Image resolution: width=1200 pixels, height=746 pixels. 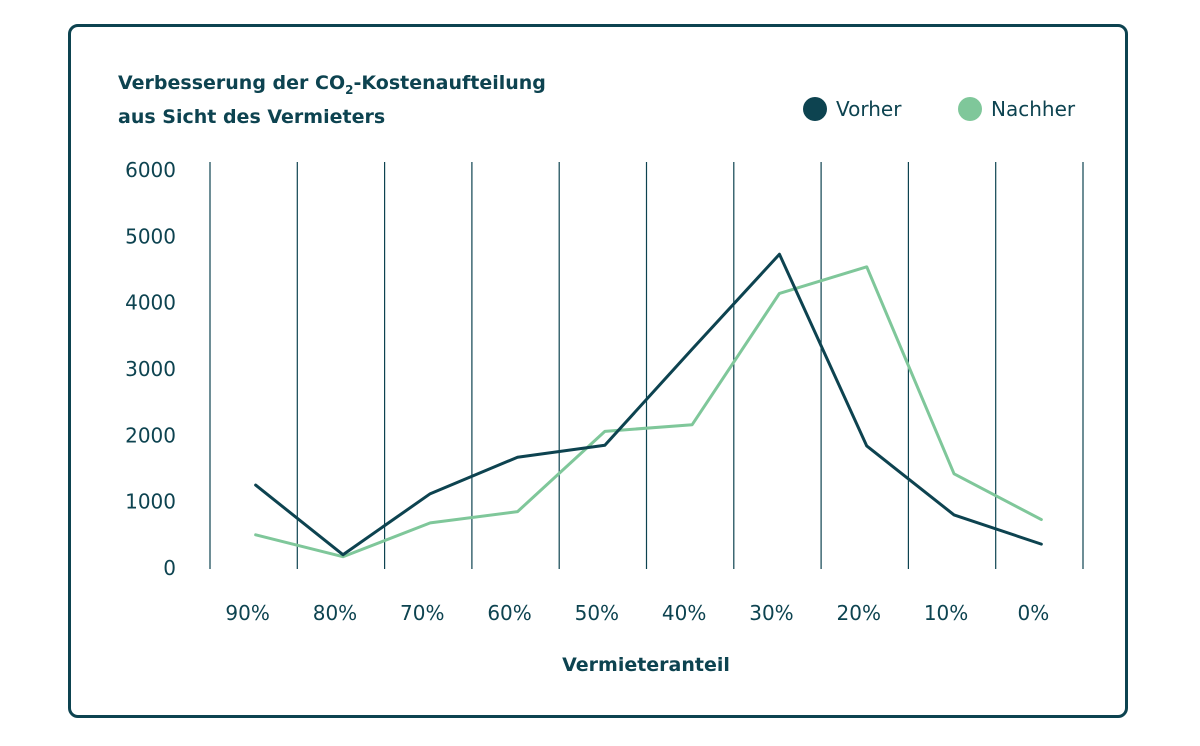 I want to click on title-line-1: Verbesserung der CO2-Kostenaufteilung, so click(x=332, y=87).